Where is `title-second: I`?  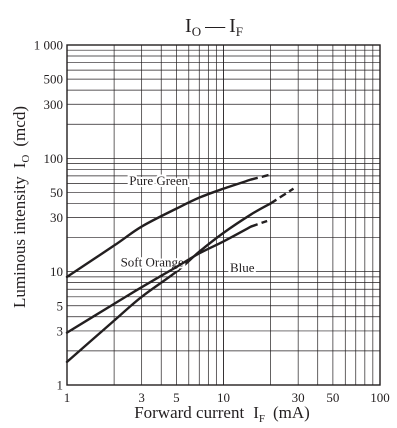
title-second: I is located at coordinates (232, 26).